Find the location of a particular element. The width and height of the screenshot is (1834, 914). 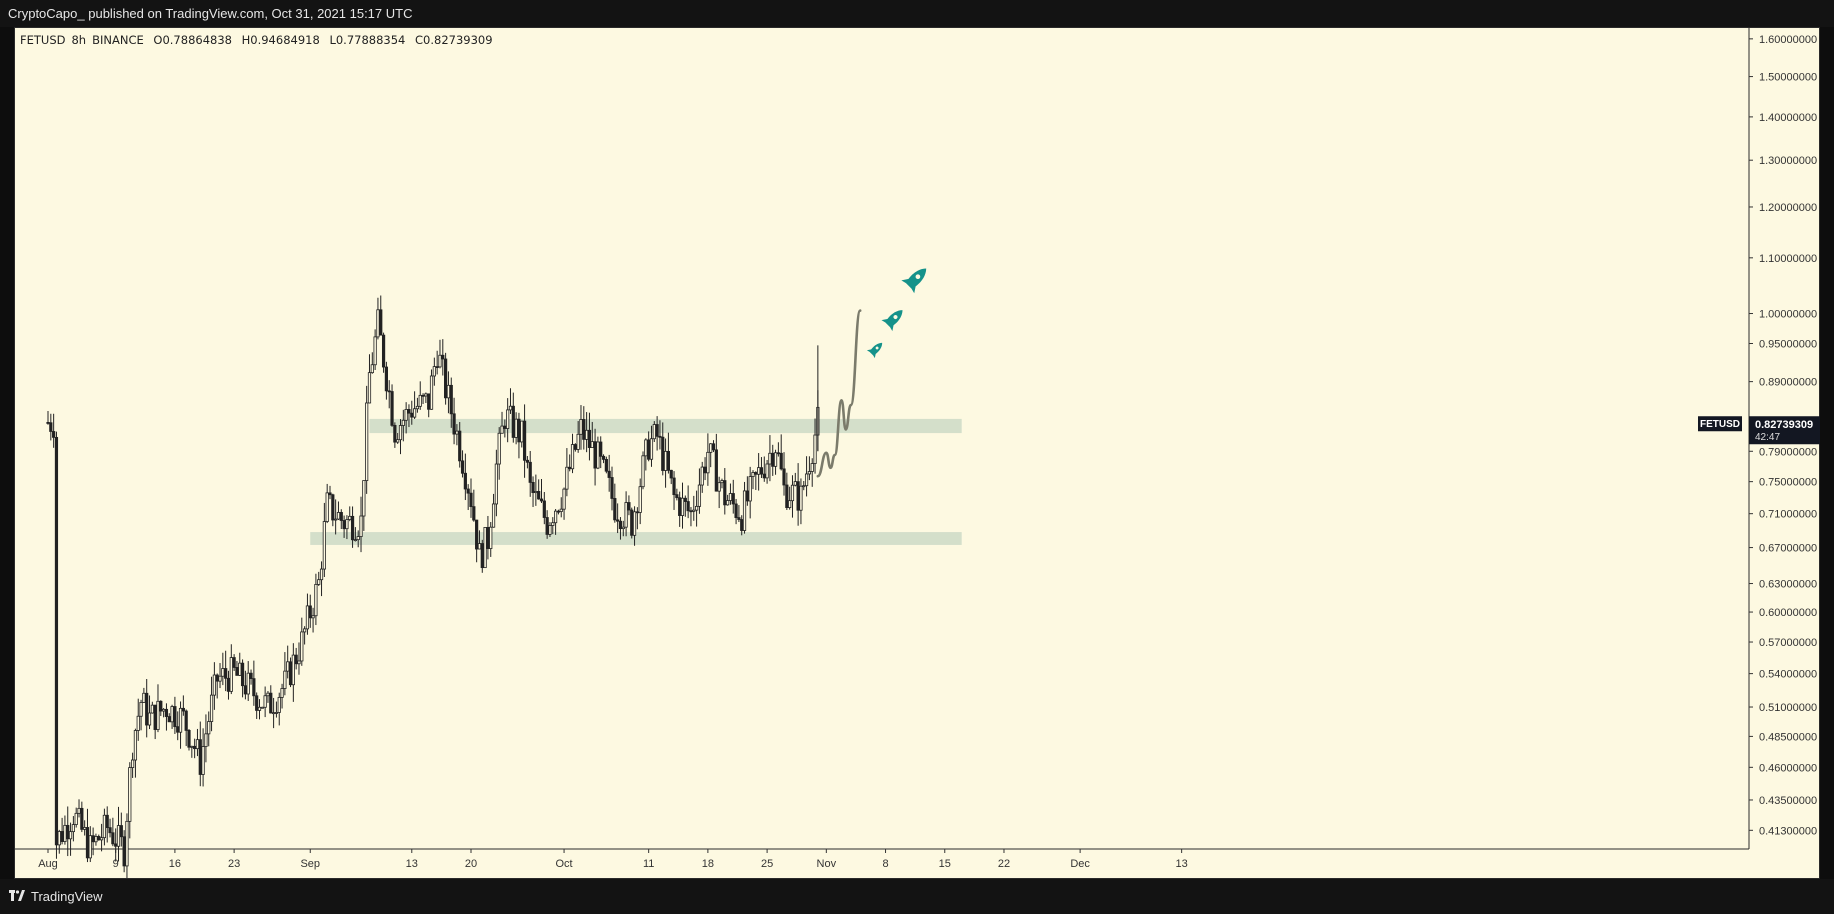

time-axis-label: 25 is located at coordinates (767, 864).